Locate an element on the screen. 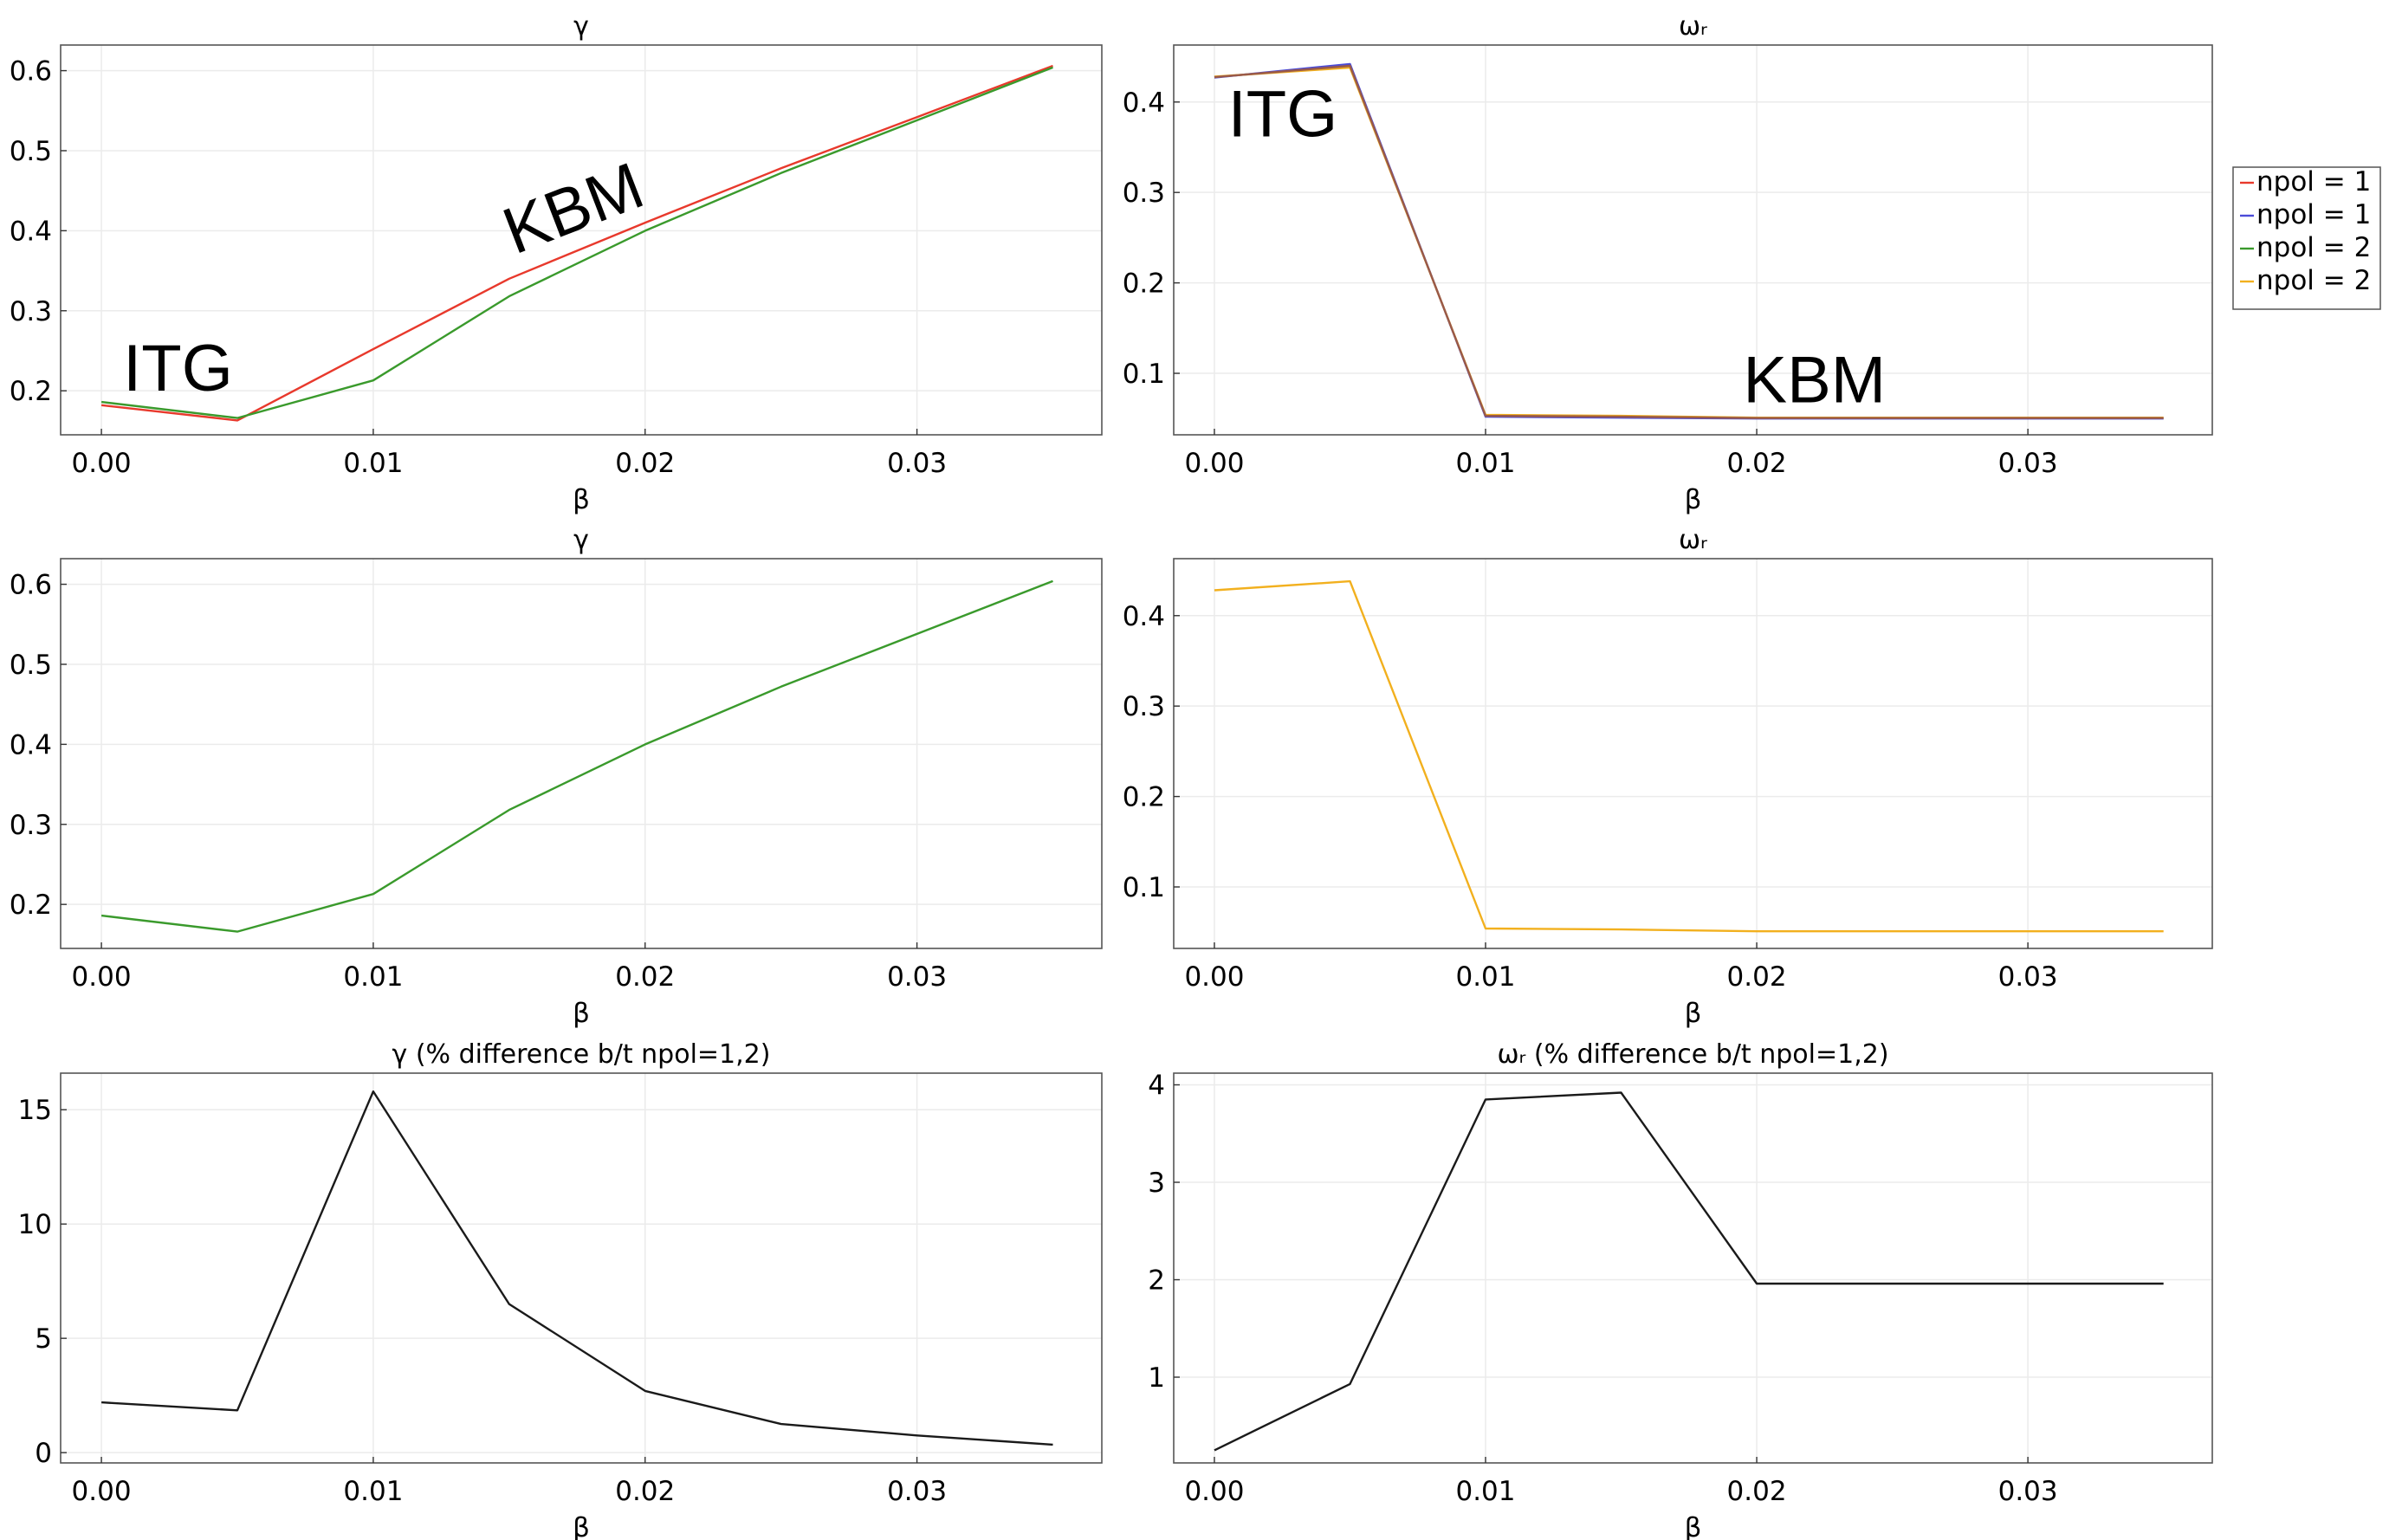 The width and height of the screenshot is (2389, 1540). y-tick-label: 0 is located at coordinates (44, 1454).